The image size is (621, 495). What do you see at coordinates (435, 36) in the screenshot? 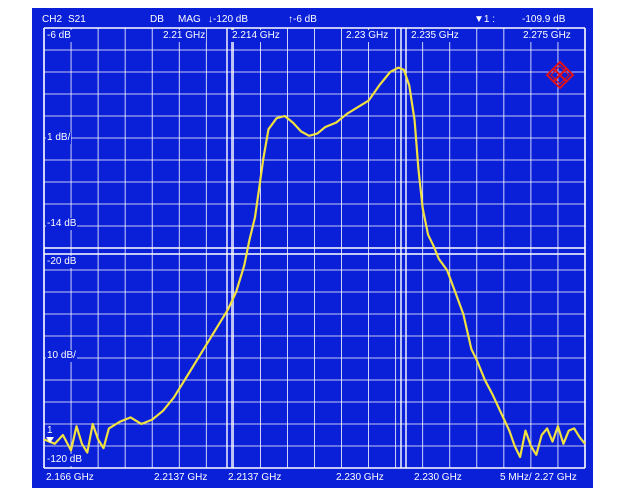
I see `top-freq-4: 2.235 GHz` at bounding box center [435, 36].